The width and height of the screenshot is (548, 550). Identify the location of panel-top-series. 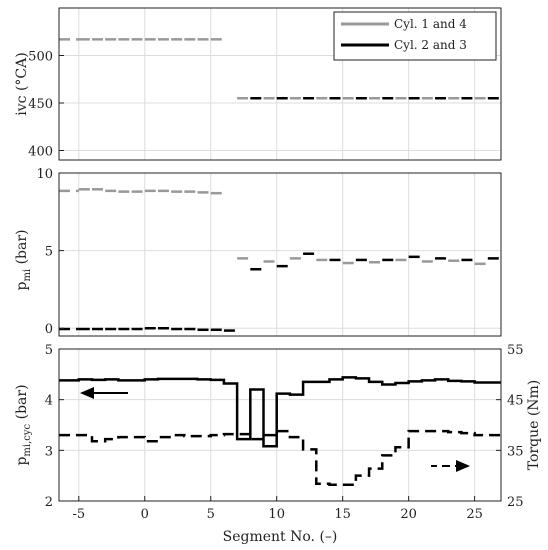
(280, 69).